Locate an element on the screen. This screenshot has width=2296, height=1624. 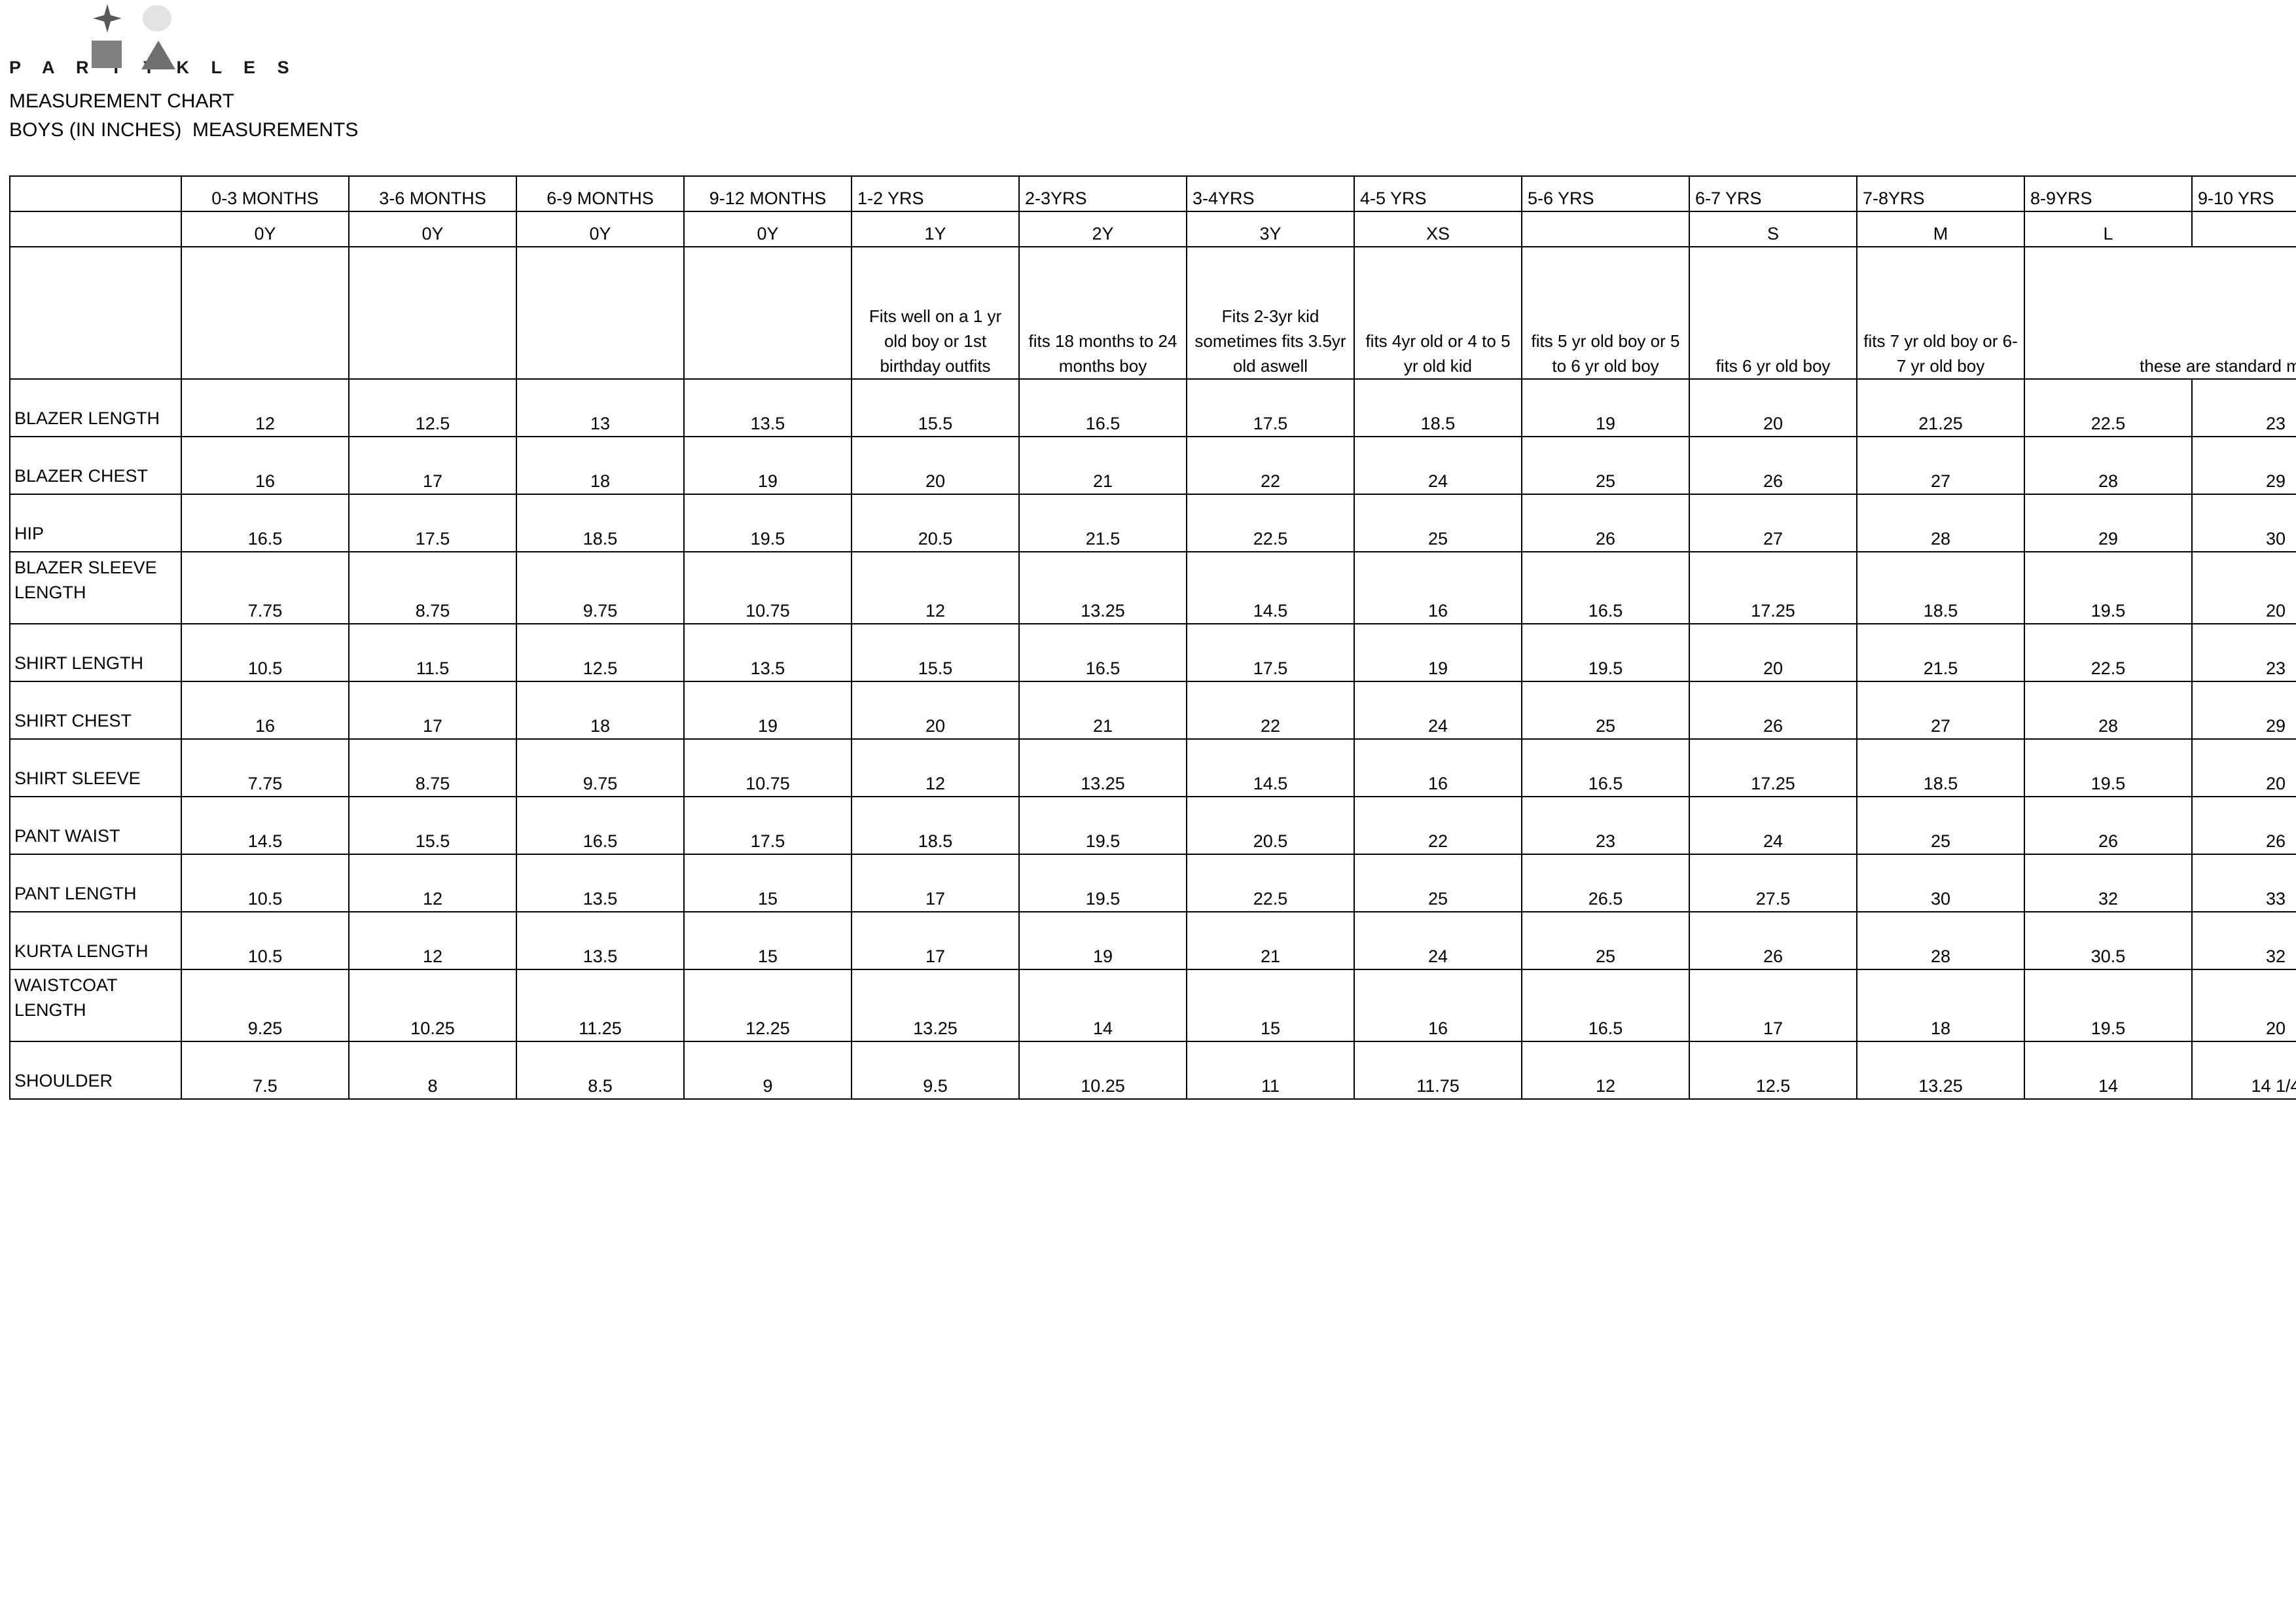
measurement-cell: 7.75 is located at coordinates (265, 587).